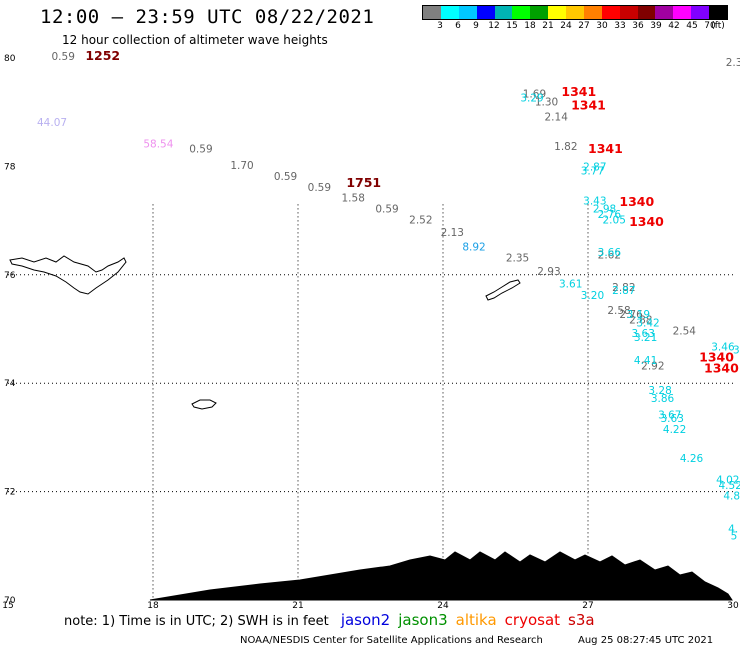 The image size is (740, 650). What do you see at coordinates (9, 493) in the screenshot?
I see `y-tick-label: 72` at bounding box center [9, 493].